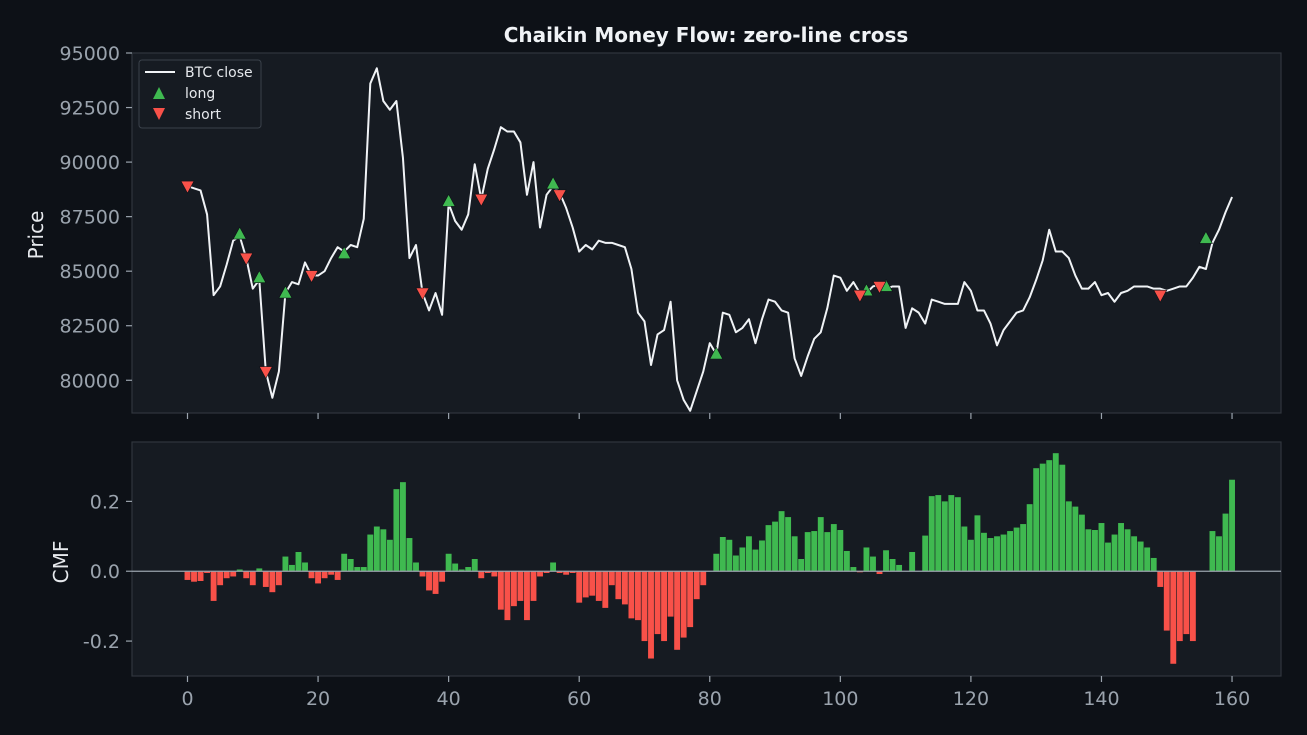  I want to click on cmf-y-axis-label: CMF, so click(61, 562).